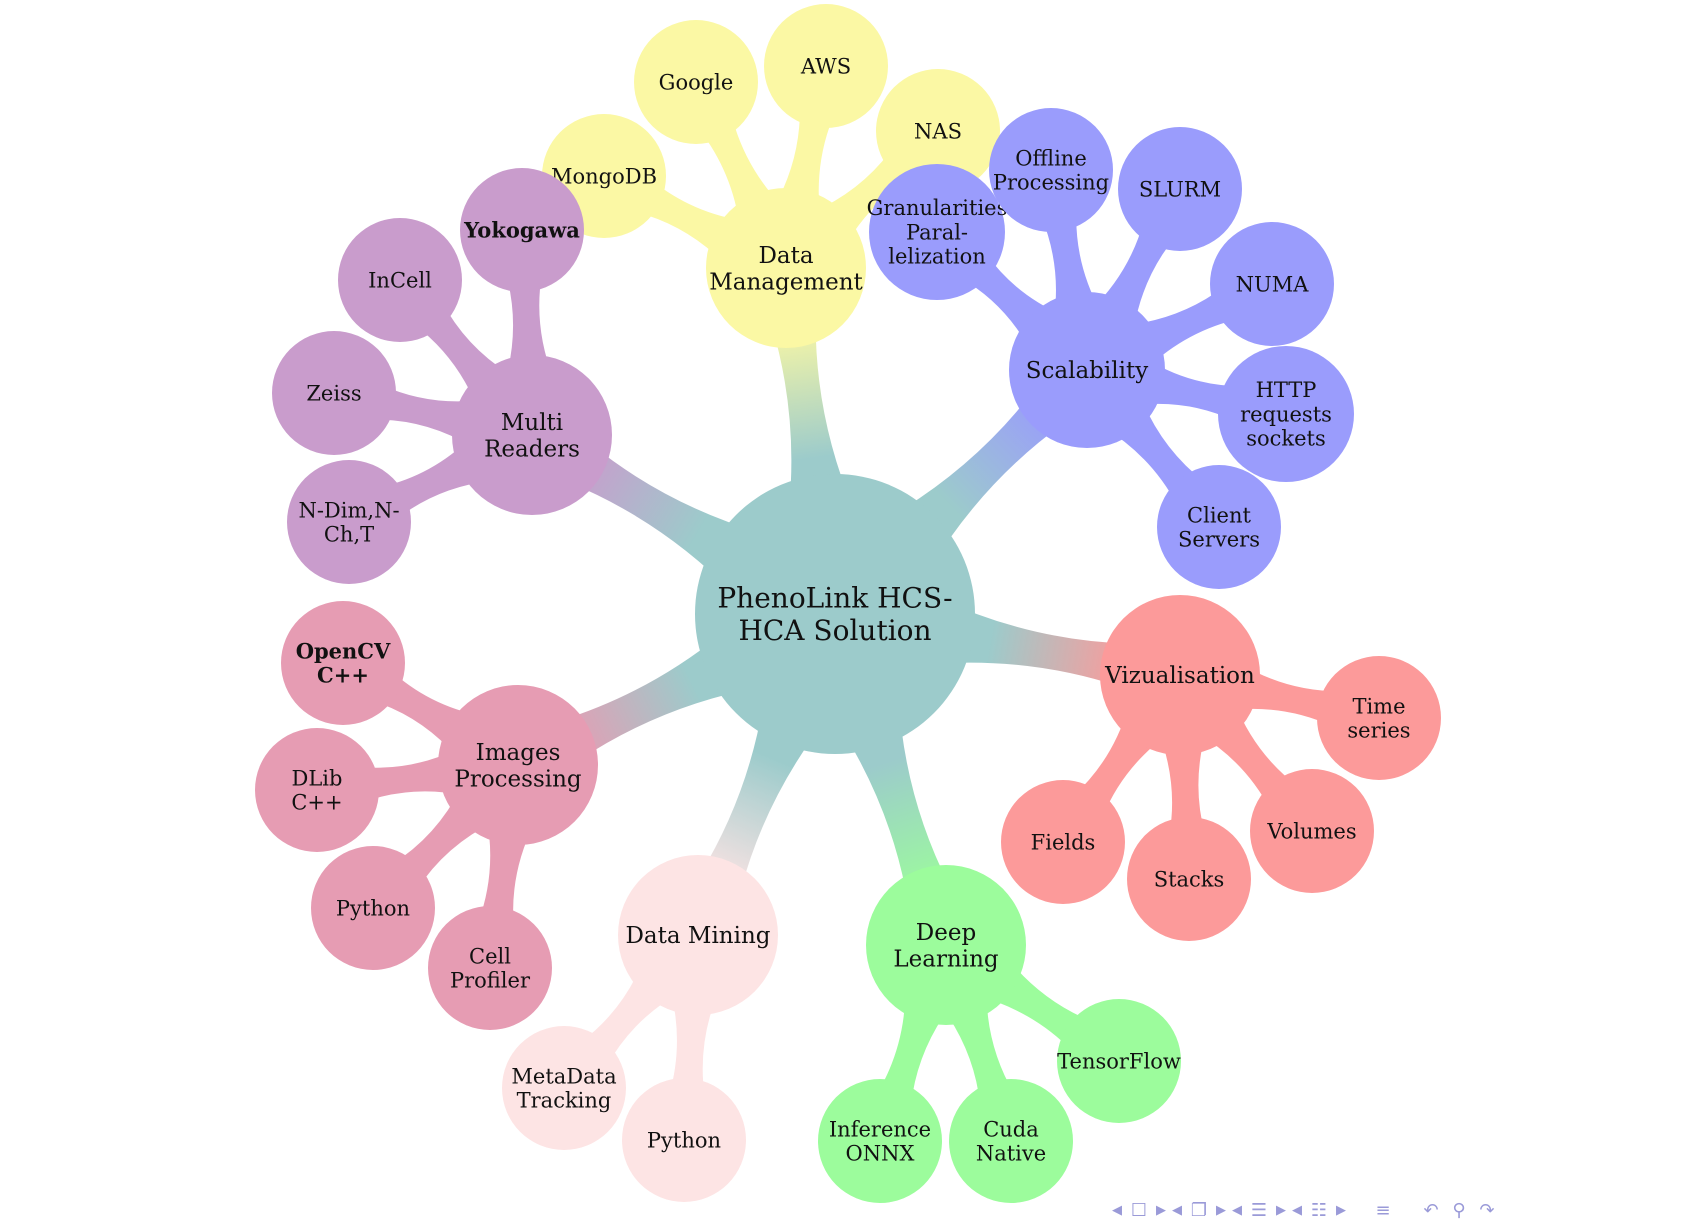  Describe the element at coordinates (1383, 1210) in the screenshot. I see `outline-icon: ≡` at that location.